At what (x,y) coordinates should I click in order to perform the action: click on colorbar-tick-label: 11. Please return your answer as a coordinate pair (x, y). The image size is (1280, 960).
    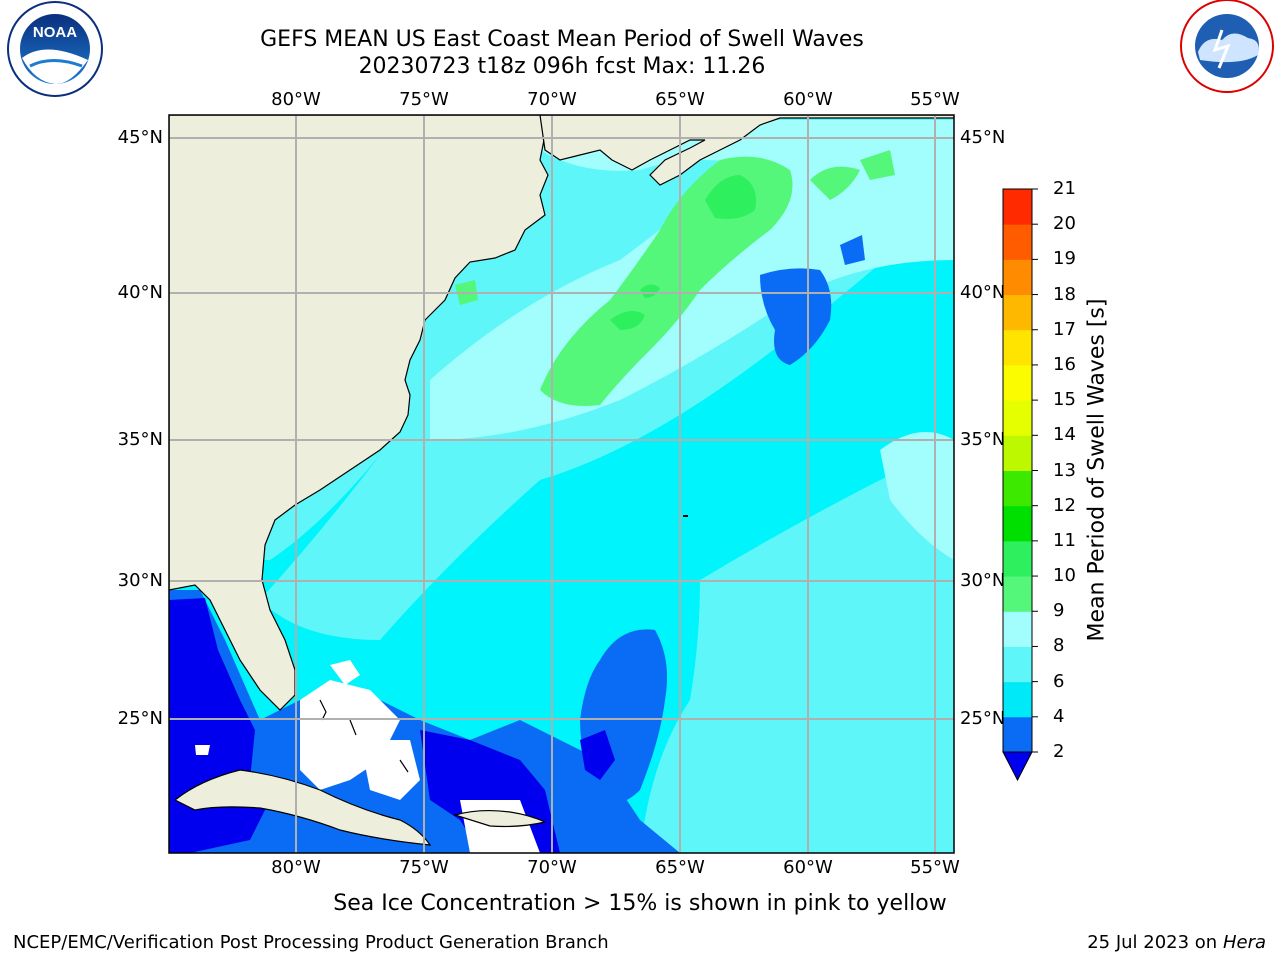
    Looking at the image, I should click on (1064, 540).